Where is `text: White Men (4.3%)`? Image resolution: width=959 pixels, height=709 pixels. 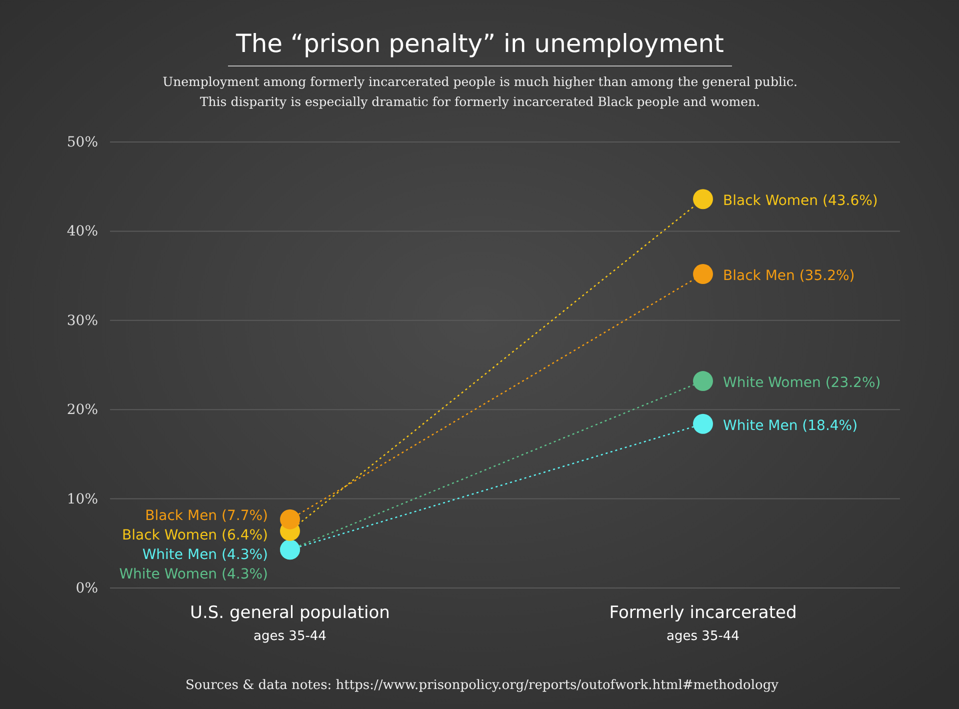
text: White Men (4.3%) is located at coordinates (205, 555).